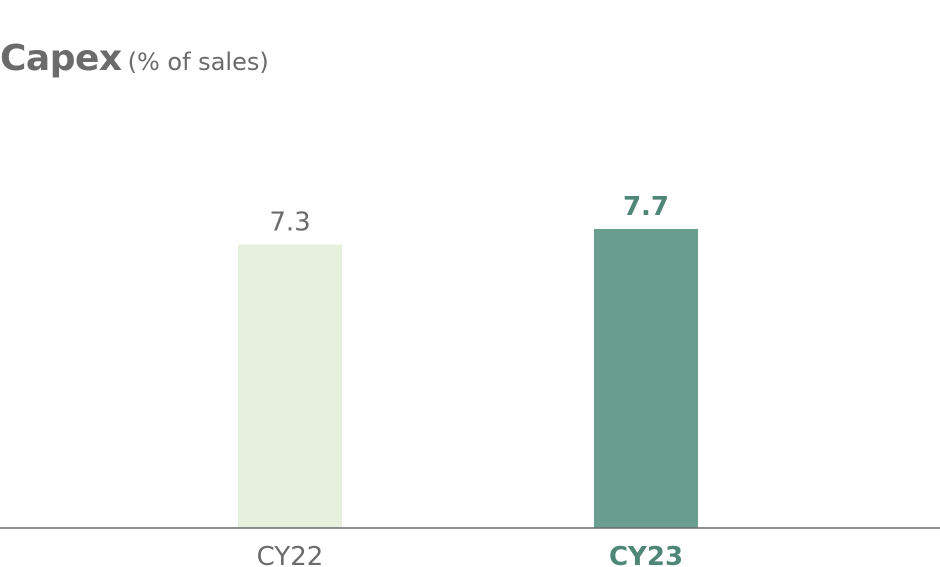 Image resolution: width=940 pixels, height=567 pixels. I want to click on bar-cy22, so click(290, 386).